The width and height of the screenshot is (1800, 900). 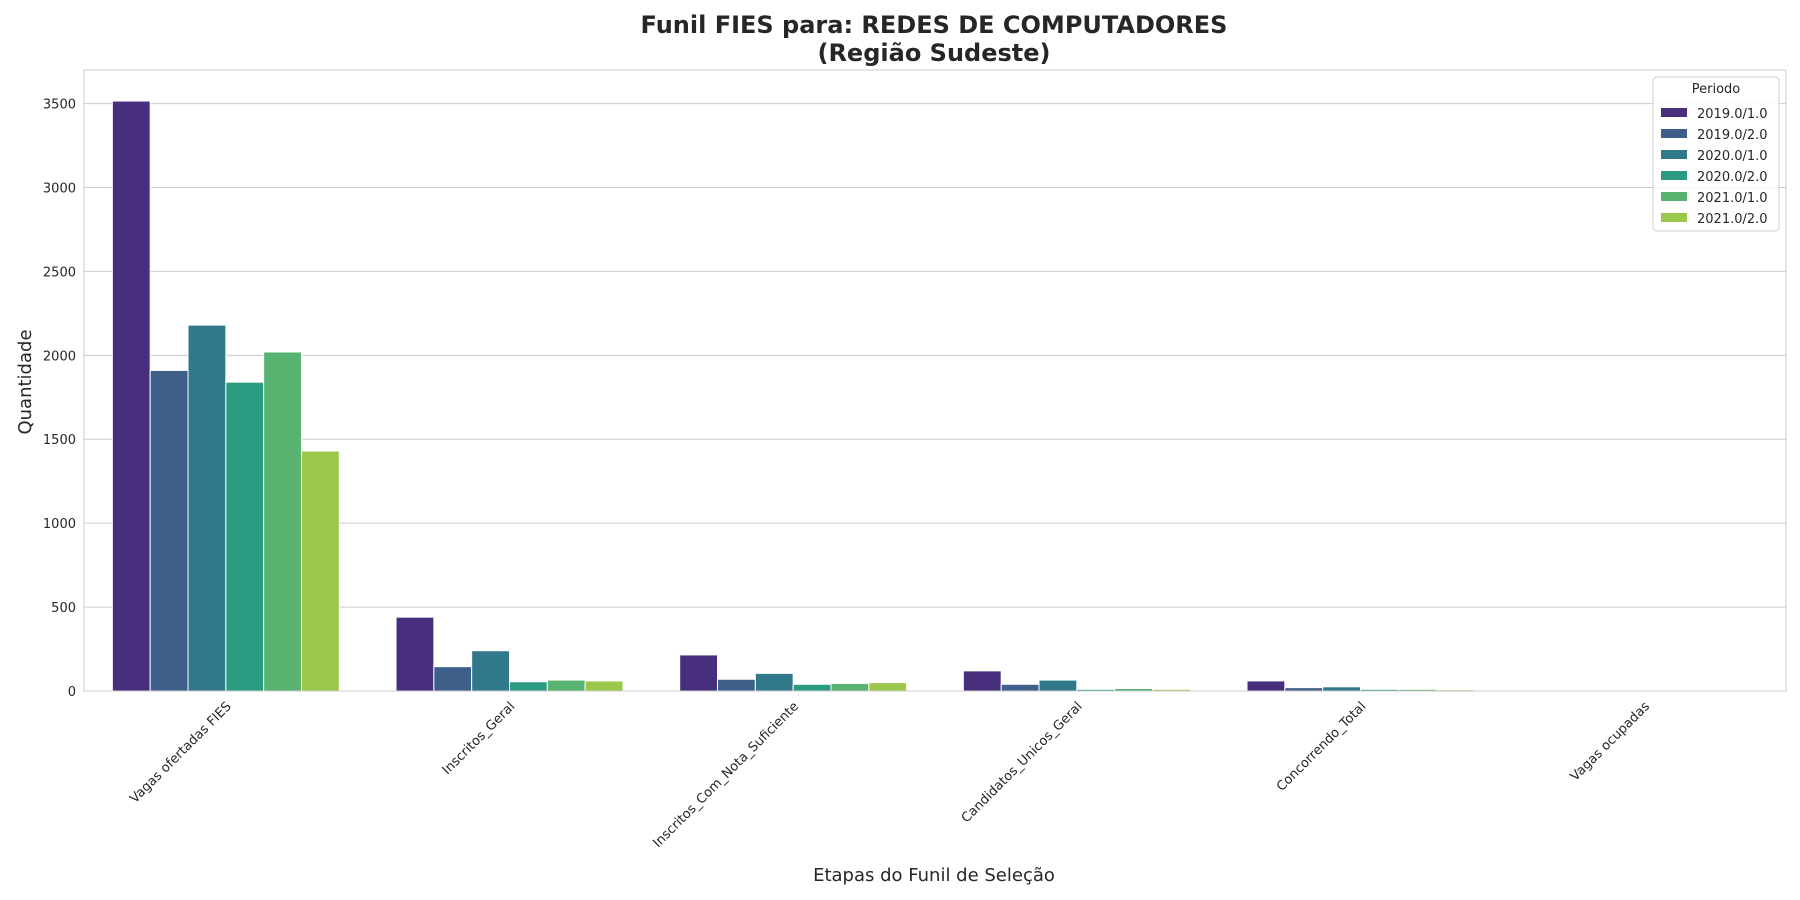 I want to click on legend-entry: 2020.0/2.0, so click(x=1732, y=177).